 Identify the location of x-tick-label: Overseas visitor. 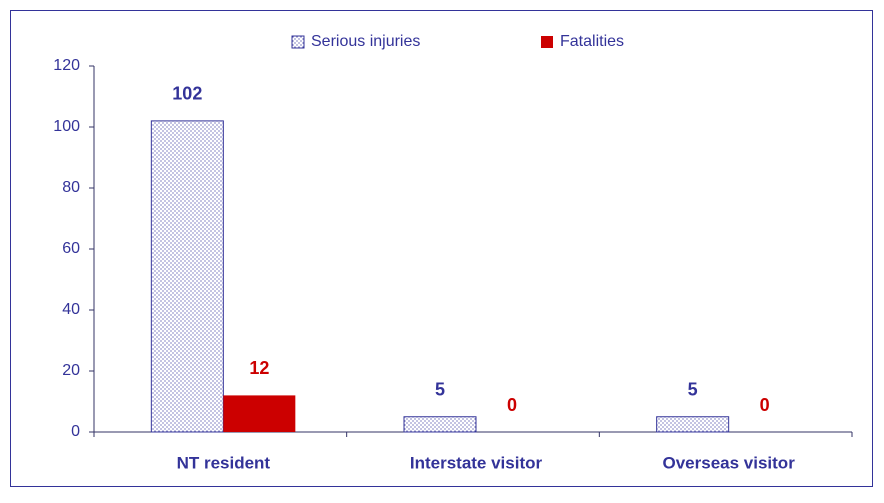
(729, 462).